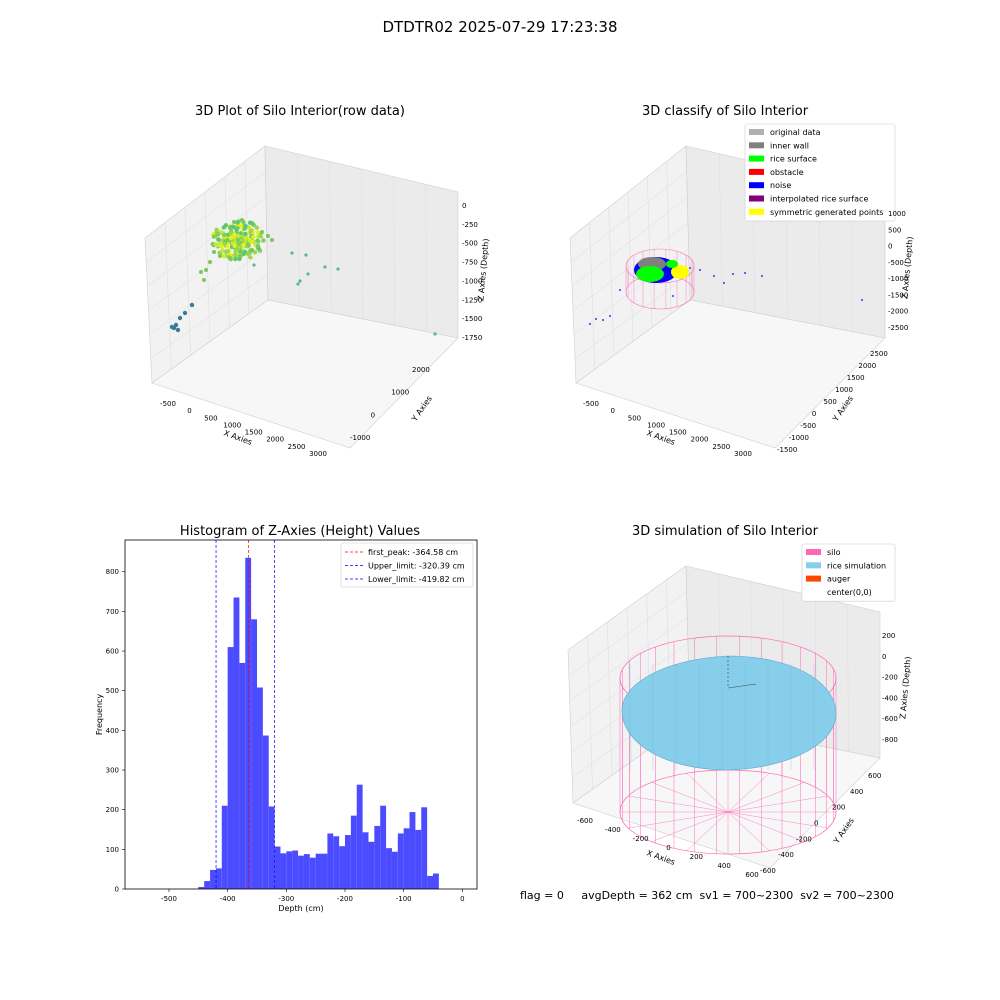 This screenshot has height=1000, width=1000. I want to click on p2-ztick: -2500, so click(898, 328).